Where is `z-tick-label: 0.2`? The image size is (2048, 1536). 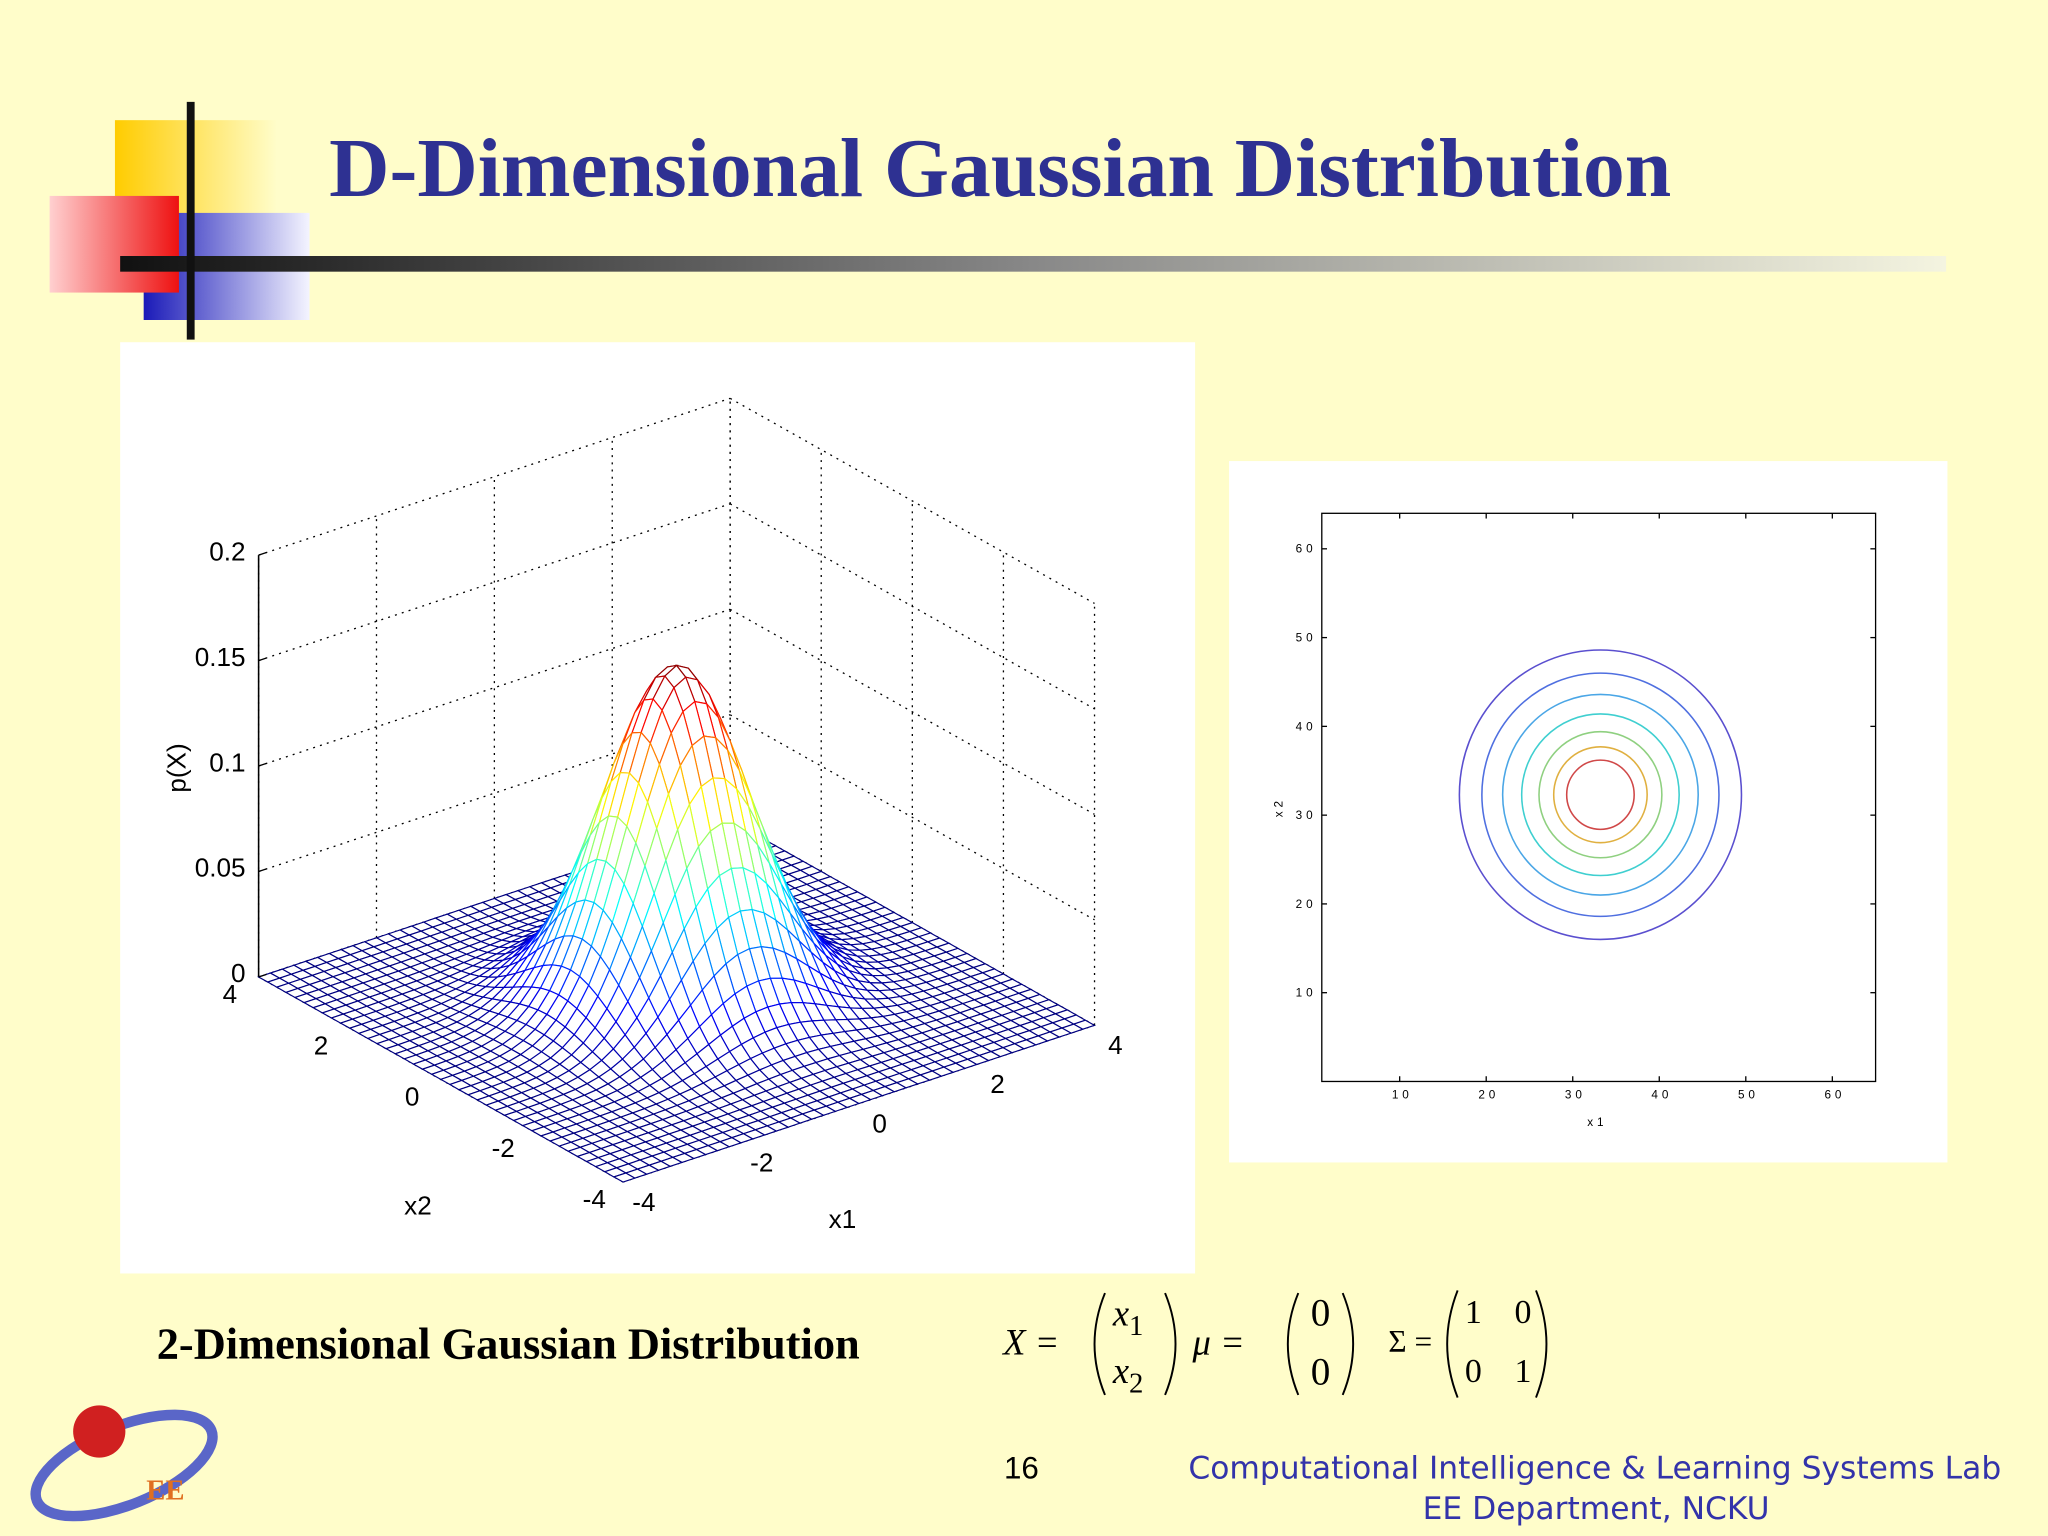 z-tick-label: 0.2 is located at coordinates (227, 551).